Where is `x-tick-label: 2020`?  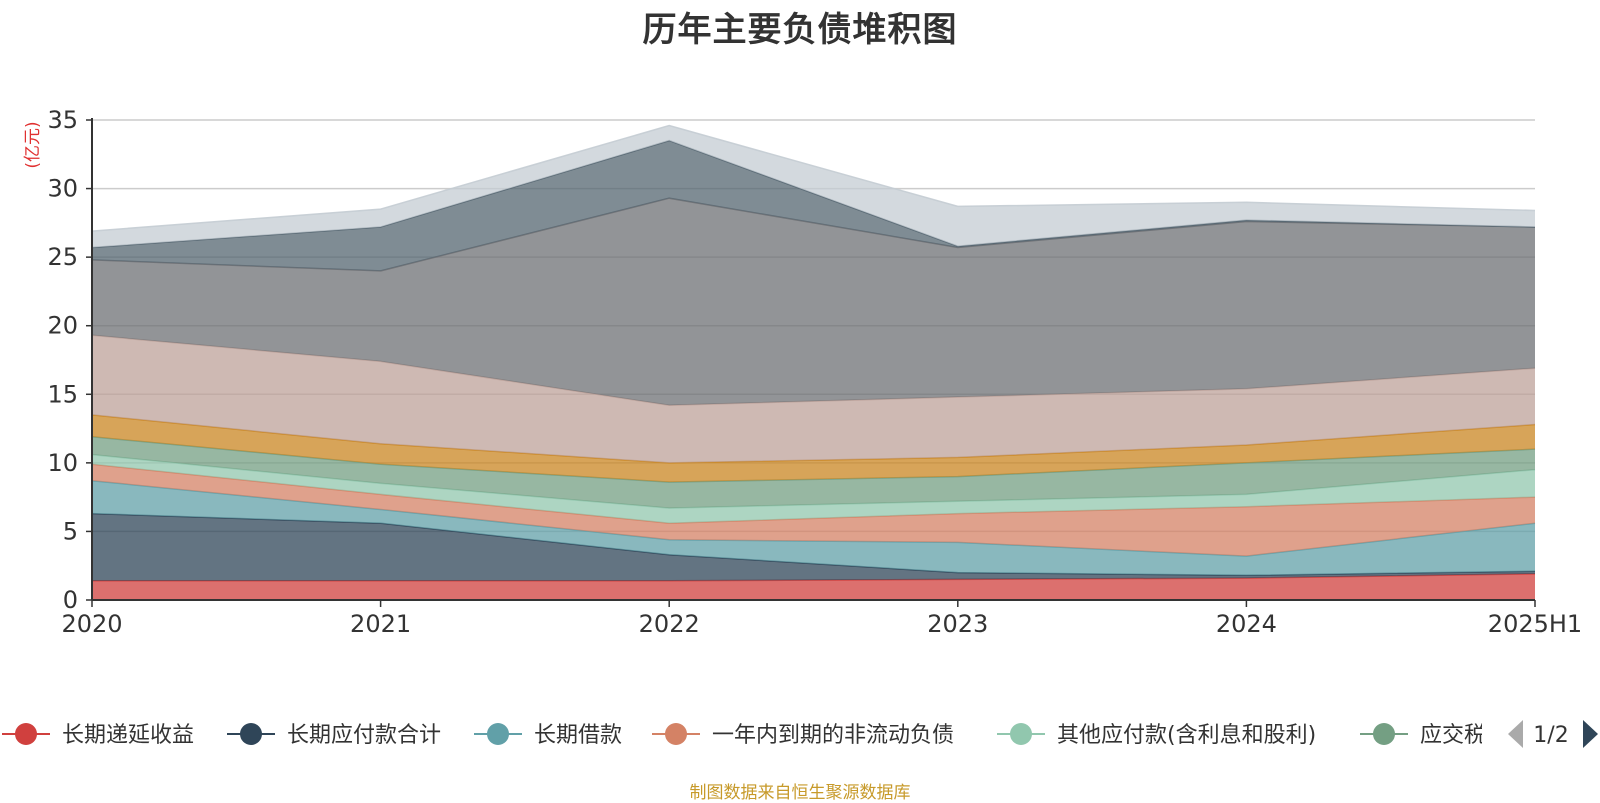
x-tick-label: 2020 is located at coordinates (91, 624).